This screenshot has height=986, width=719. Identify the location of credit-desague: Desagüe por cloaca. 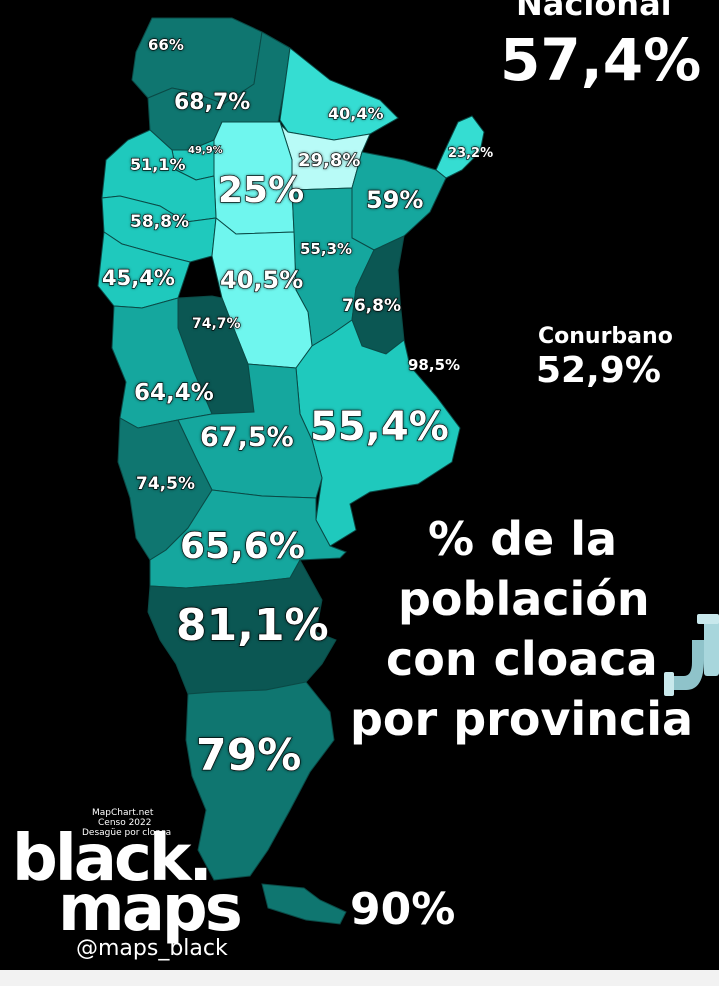
(127, 833).